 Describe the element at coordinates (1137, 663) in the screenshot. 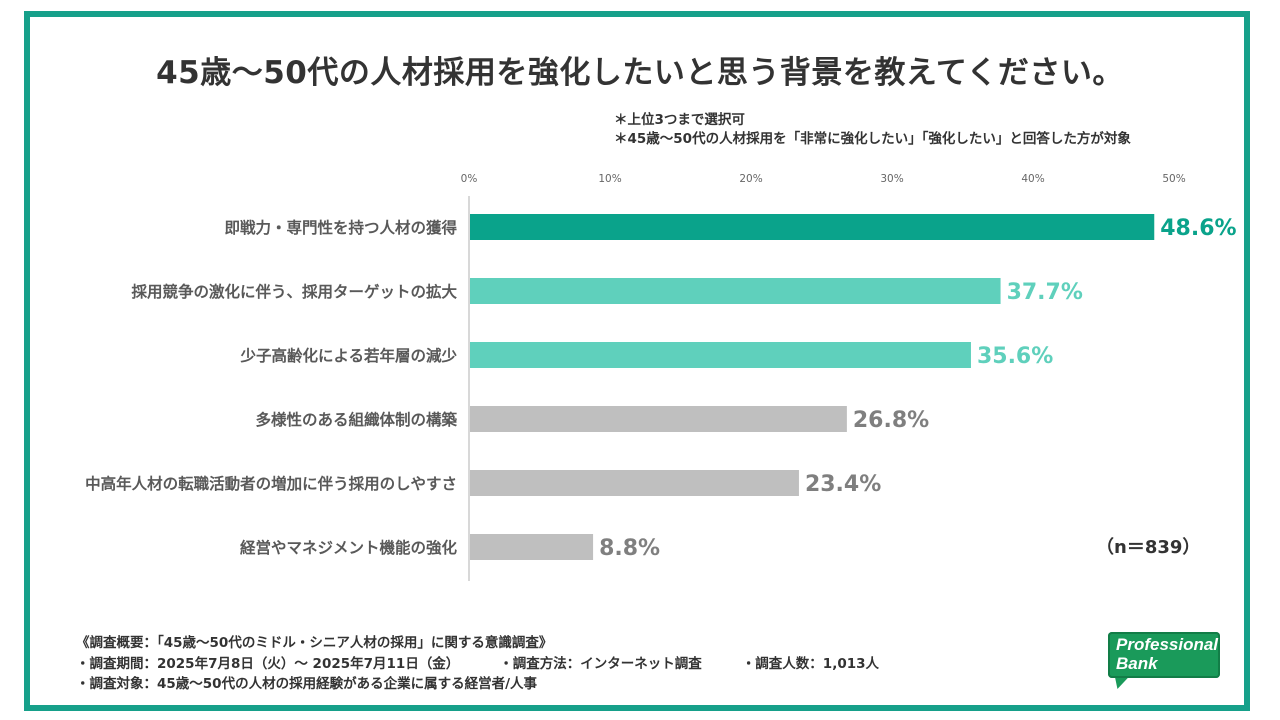

I see `logo-text-line2: Bank` at that location.